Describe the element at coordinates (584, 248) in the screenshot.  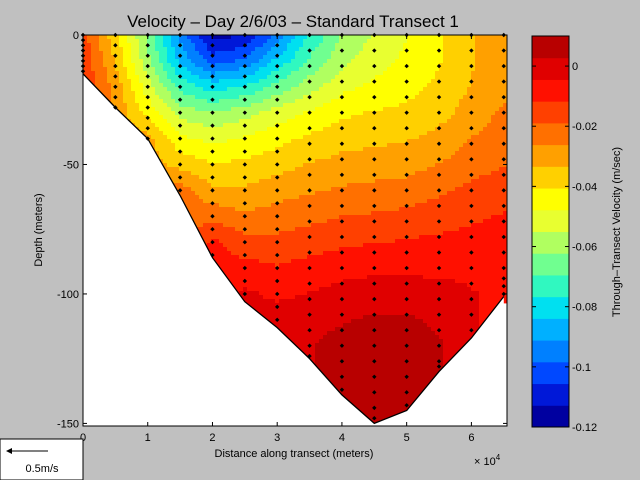
I see `colorbar-tick-label: -0.06` at that location.